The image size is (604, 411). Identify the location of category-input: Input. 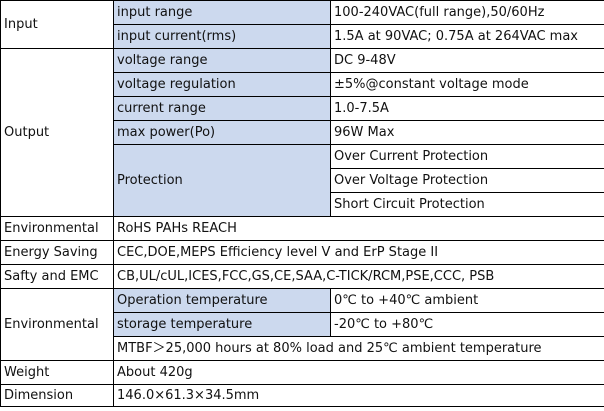
(57, 24).